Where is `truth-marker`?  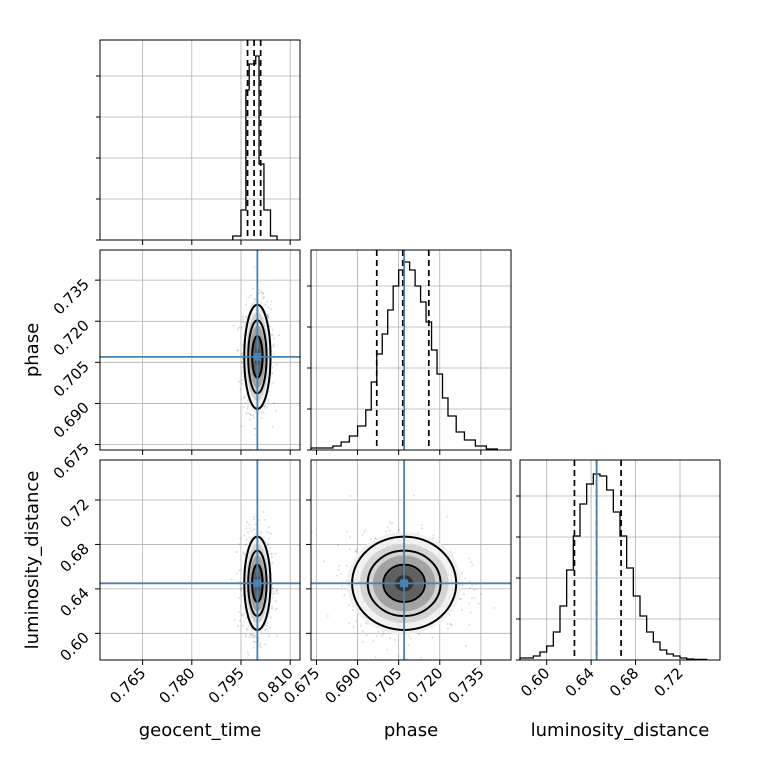 truth-marker is located at coordinates (257, 356).